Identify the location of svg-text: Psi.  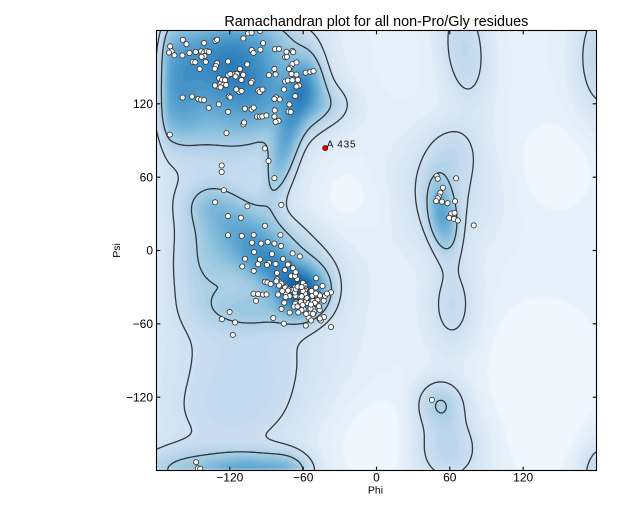
(117, 250).